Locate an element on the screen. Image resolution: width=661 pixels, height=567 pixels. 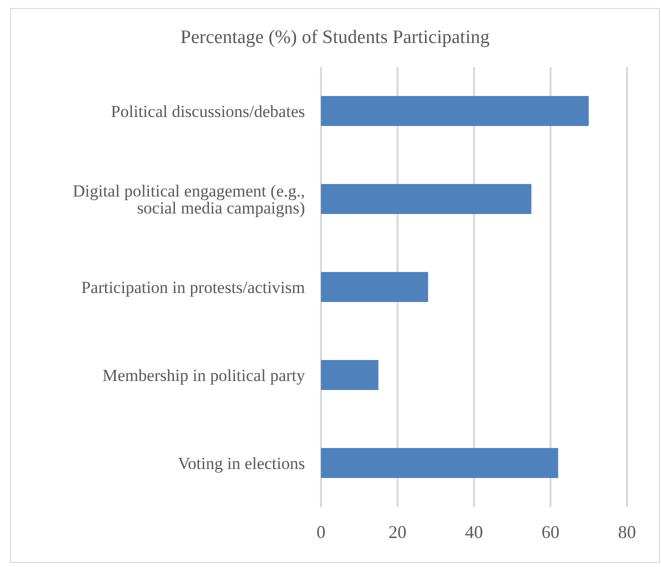
x-tick-label: 80 is located at coordinates (627, 532).